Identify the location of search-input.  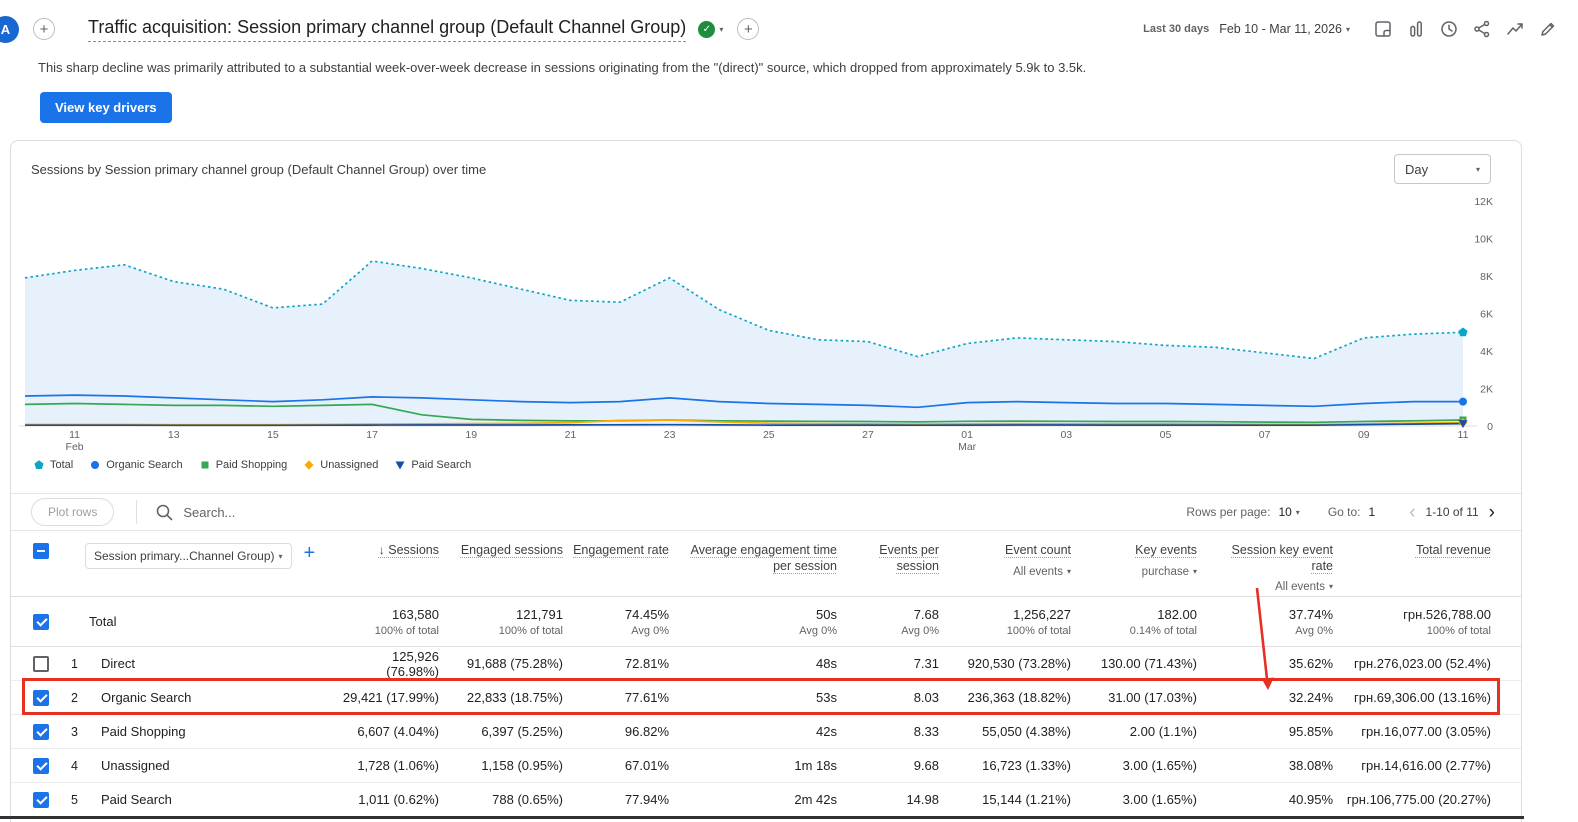
(293, 512).